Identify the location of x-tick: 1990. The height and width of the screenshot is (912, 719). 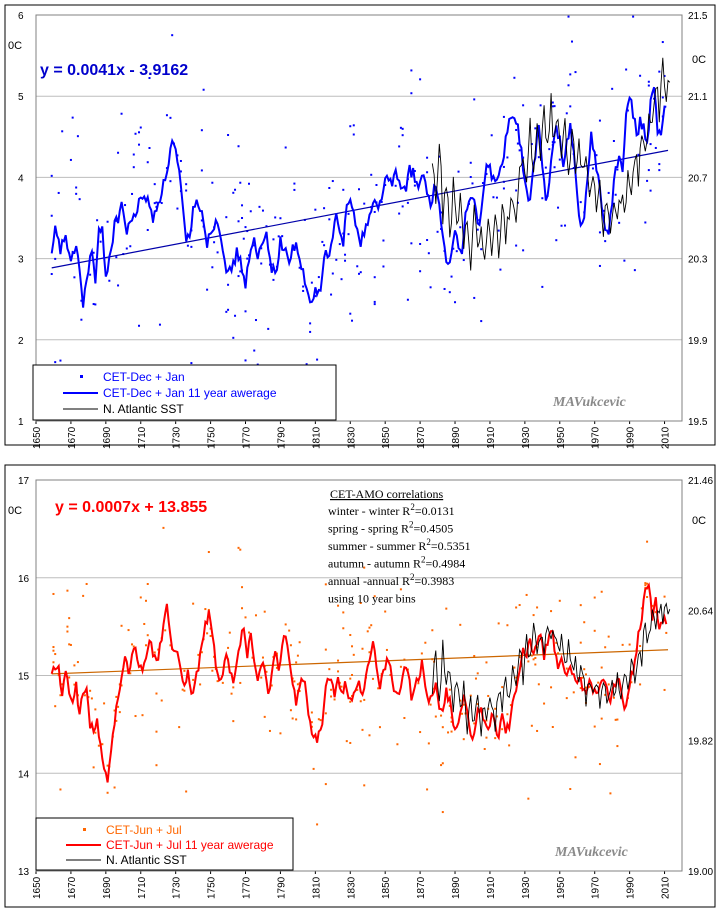
(631, 887).